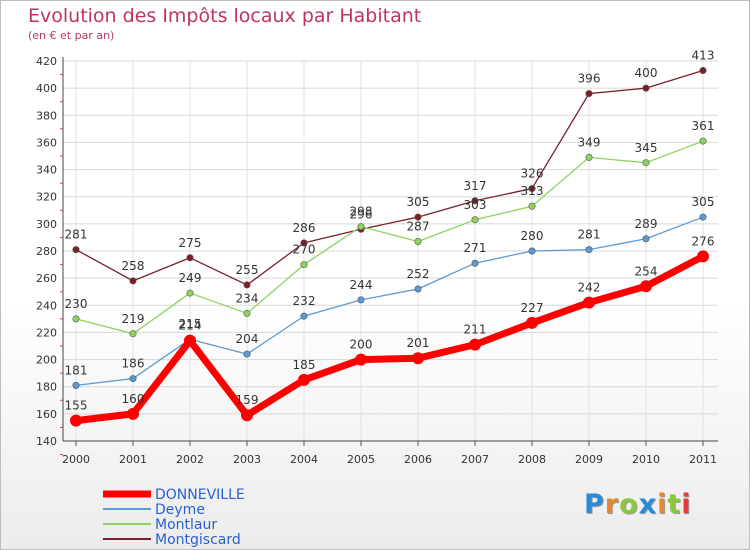 This screenshot has width=750, height=550. What do you see at coordinates (703, 459) in the screenshot?
I see `x-tick-label: 2011` at bounding box center [703, 459].